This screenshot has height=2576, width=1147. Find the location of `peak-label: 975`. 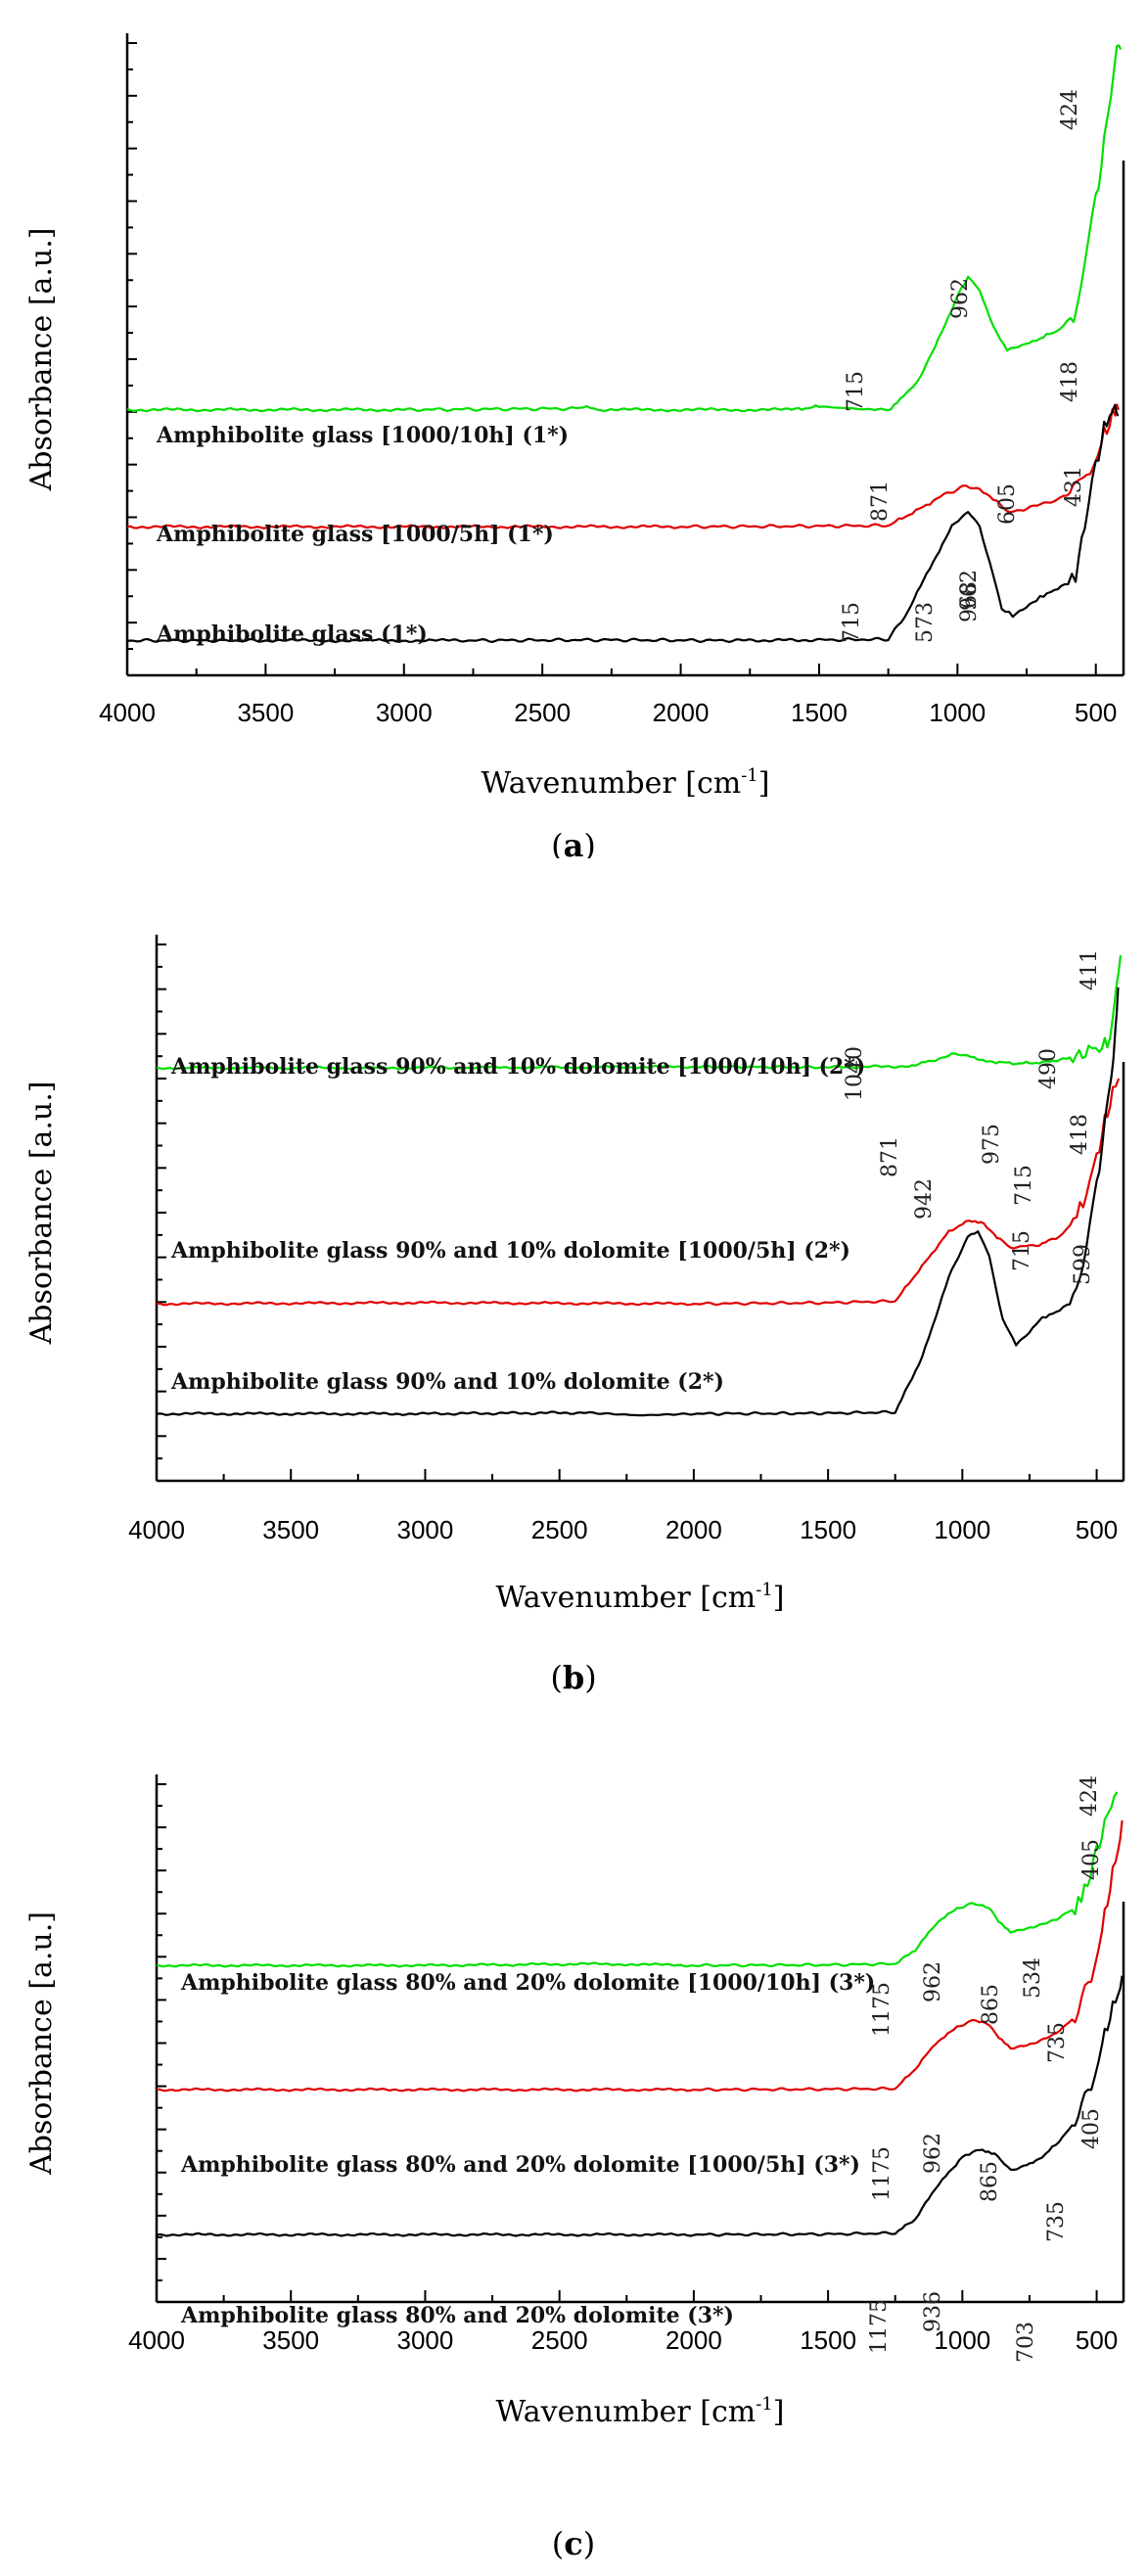

peak-label: 975 is located at coordinates (992, 1144).